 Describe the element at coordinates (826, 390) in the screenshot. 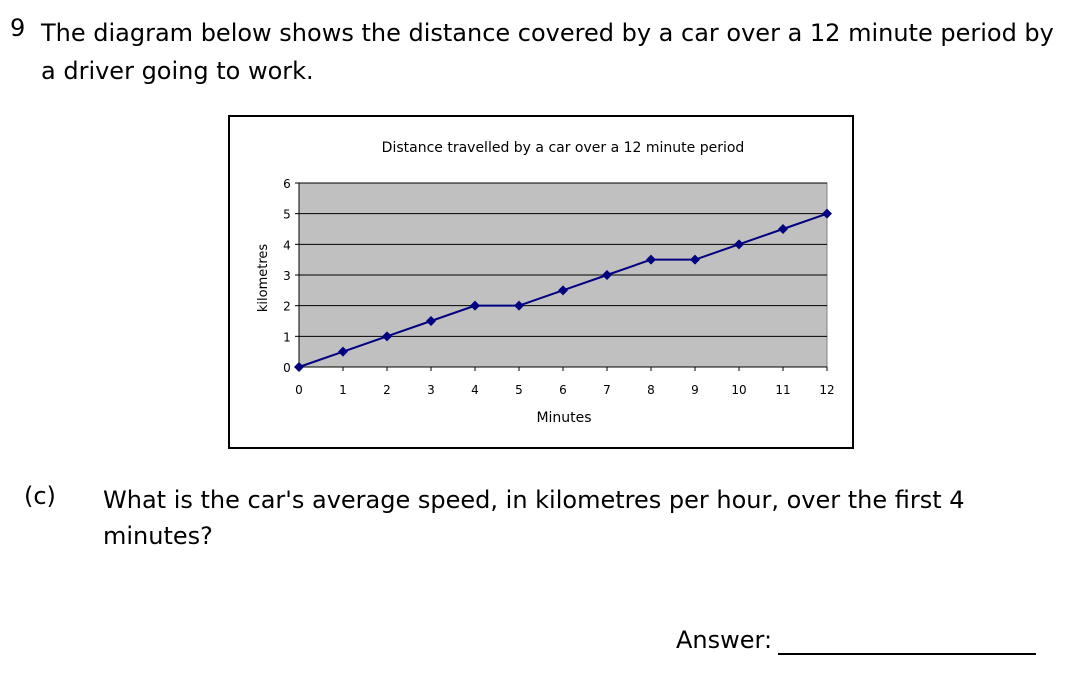

I see `x-tick-label-12: 12` at that location.